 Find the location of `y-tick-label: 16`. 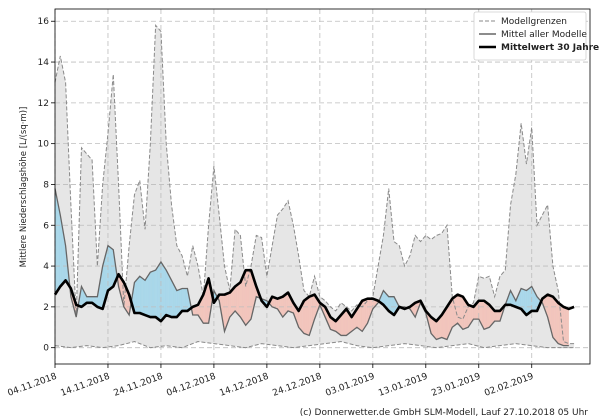

y-tick-label: 16 is located at coordinates (44, 22).